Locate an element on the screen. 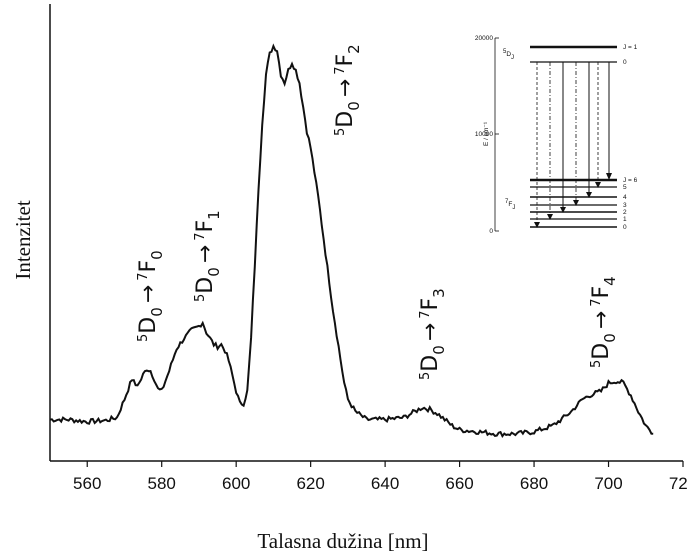 Image resolution: width=688 pixels, height=558 pixels. x-axis-ticks: 560 580 600 620 640 660 680 700 720 is located at coordinates (380, 477).